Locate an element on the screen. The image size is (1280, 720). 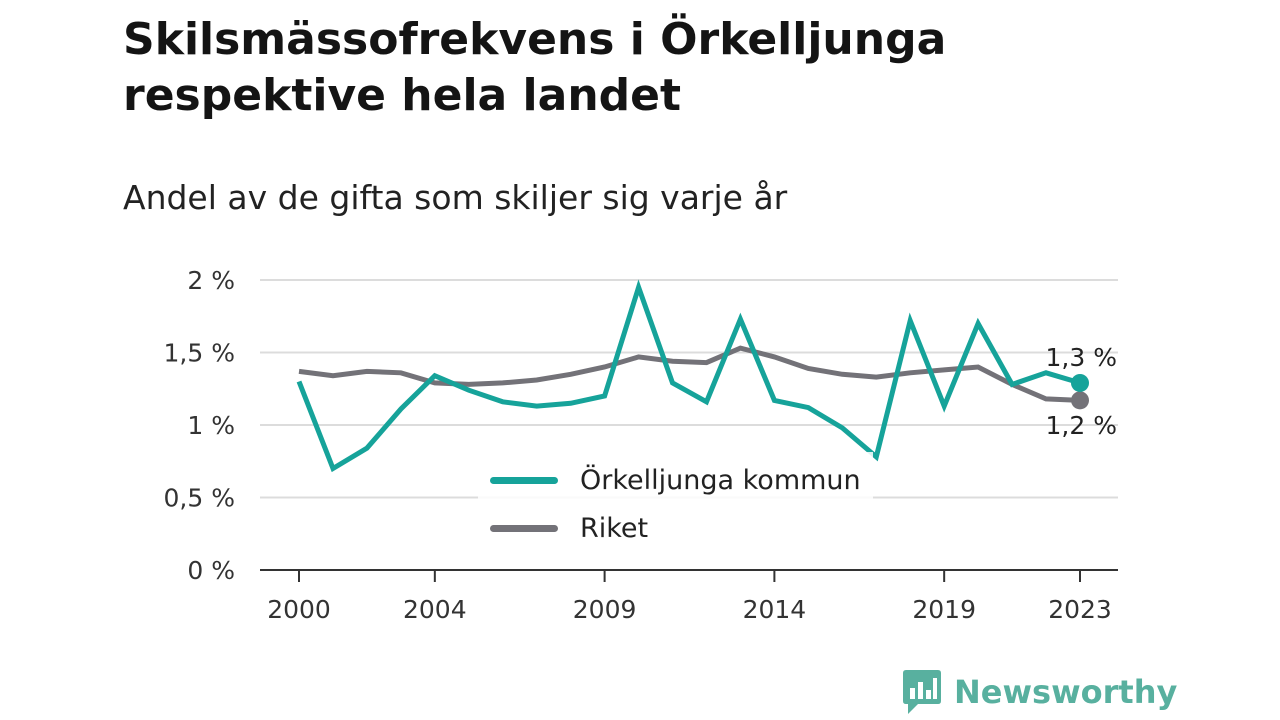
y-tick-label-1: 0,5 % is located at coordinates (199, 498).